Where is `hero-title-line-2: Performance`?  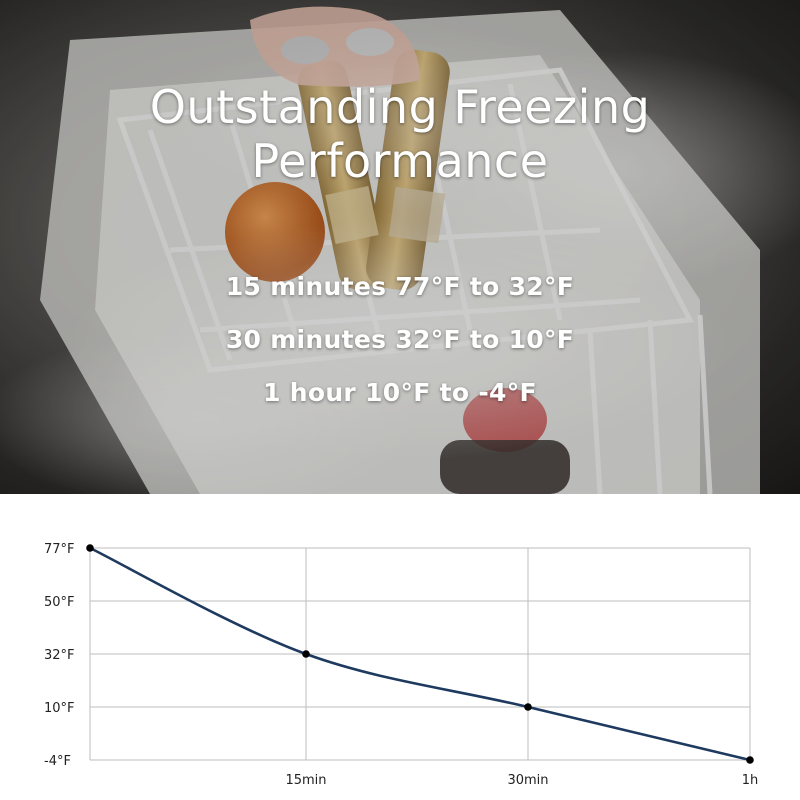 hero-title-line-2: Performance is located at coordinates (400, 161).